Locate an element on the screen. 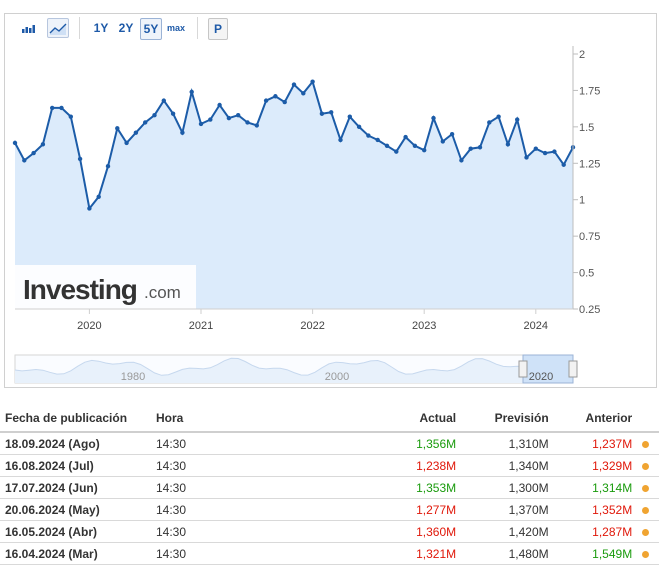 This screenshot has height=569, width=663. y-tick-label: 1.75 is located at coordinates (589, 91).